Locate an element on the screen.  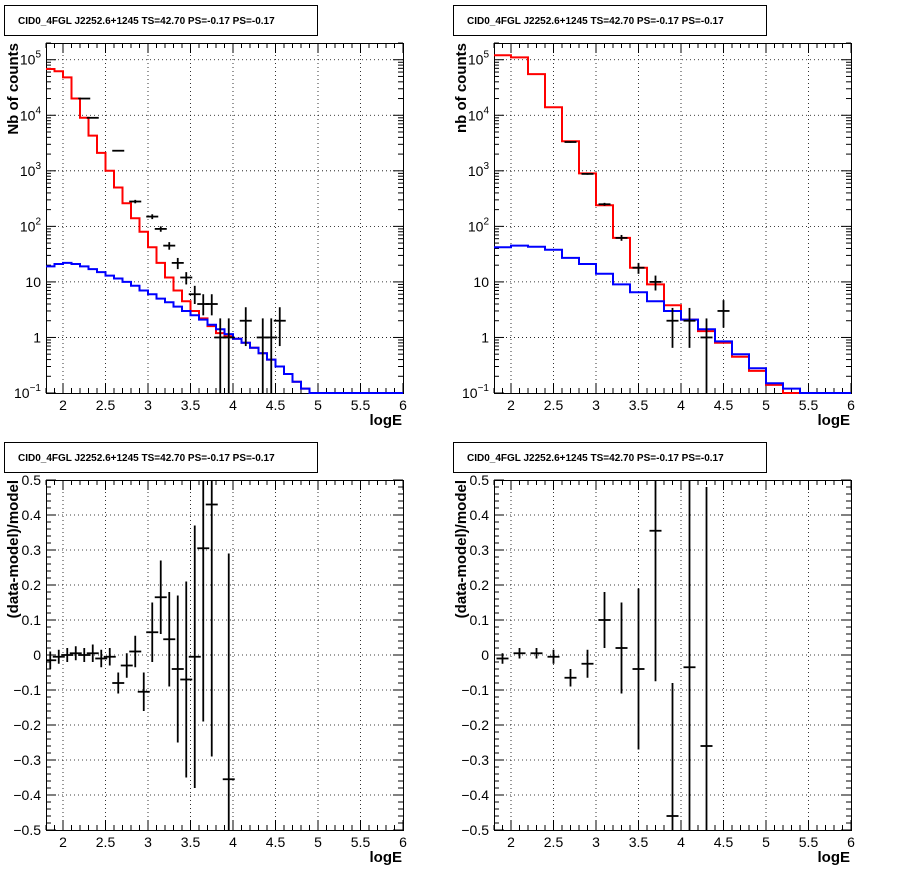
y-tick-label: 0 is located at coordinates (485, 655).